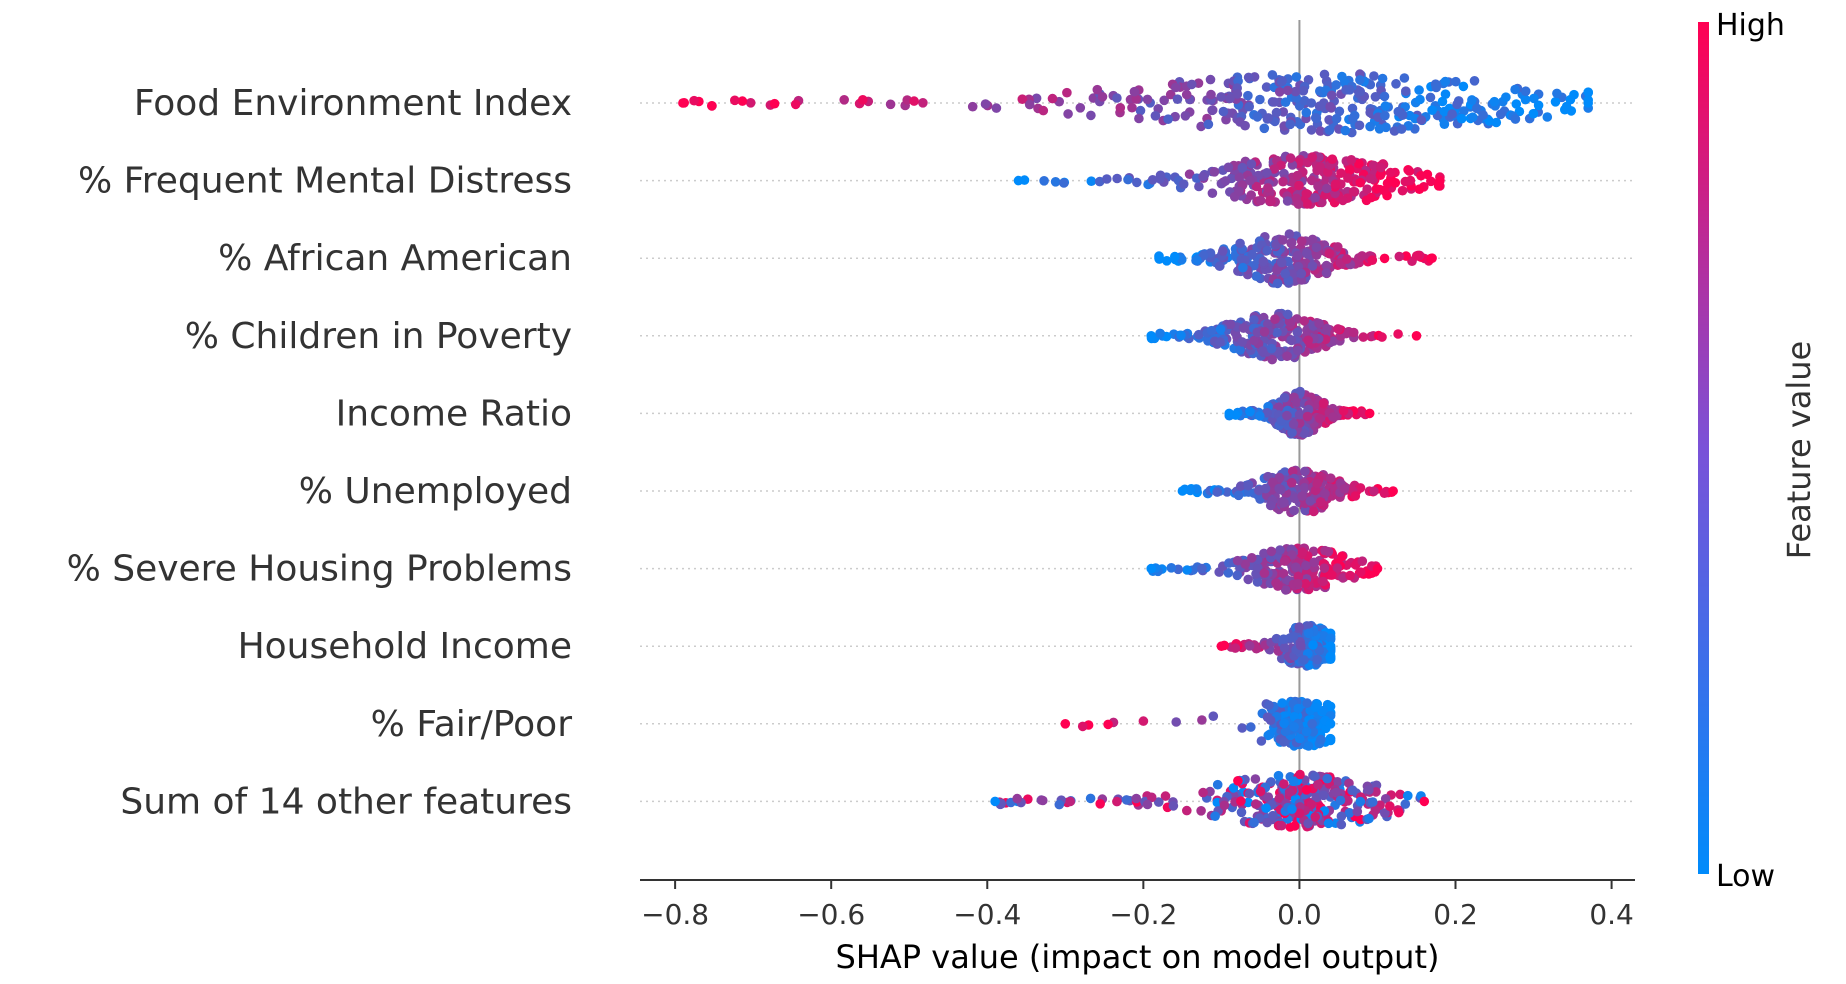 The width and height of the screenshot is (1846, 984). What do you see at coordinates (987, 914) in the screenshot?
I see `x-tick-label: −0.4` at bounding box center [987, 914].